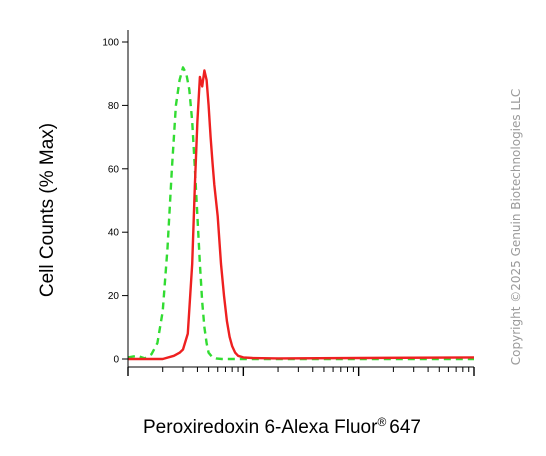 Image resolution: width=546 pixels, height=456 pixels. I want to click on y-axis-label: Cell Counts (% Max), so click(47, 210).